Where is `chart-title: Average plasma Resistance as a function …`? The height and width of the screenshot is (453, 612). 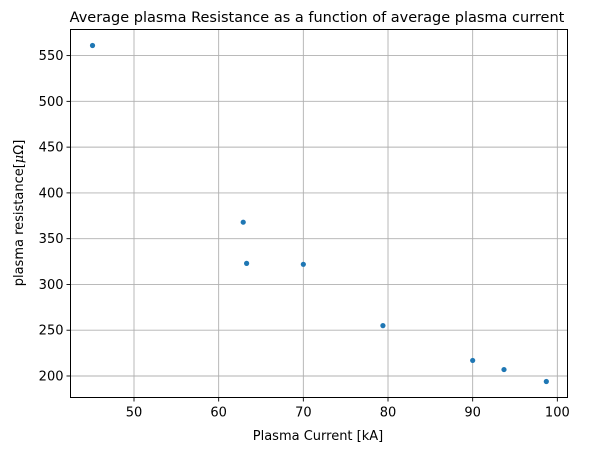
chart-title: Average plasma Resistance as a function … is located at coordinates (317, 18).